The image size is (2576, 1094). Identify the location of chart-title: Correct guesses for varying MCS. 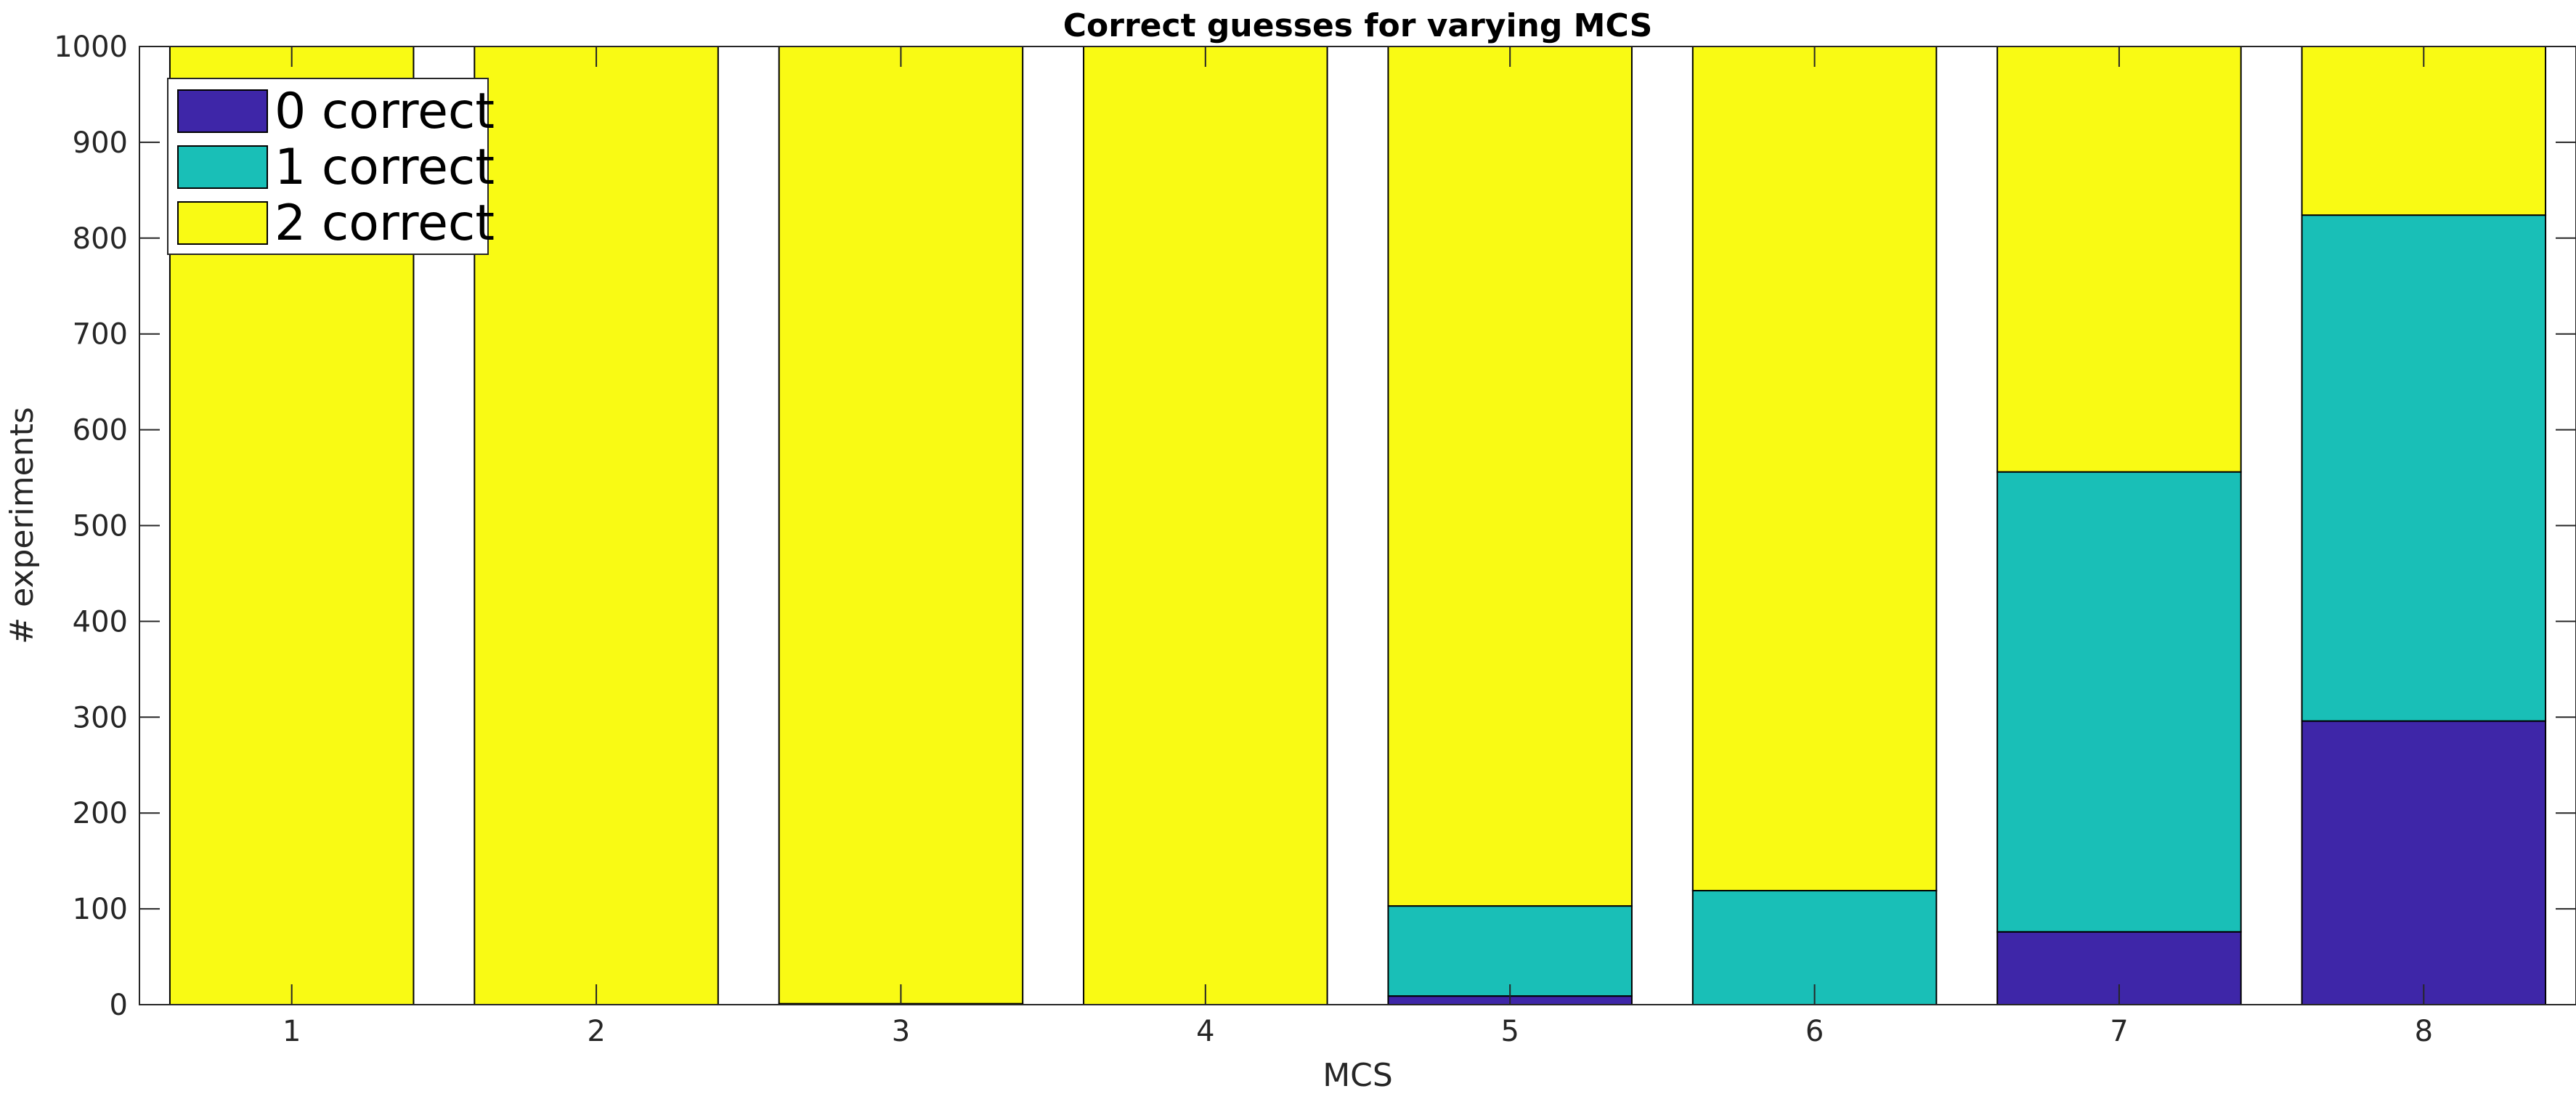
(1358, 25).